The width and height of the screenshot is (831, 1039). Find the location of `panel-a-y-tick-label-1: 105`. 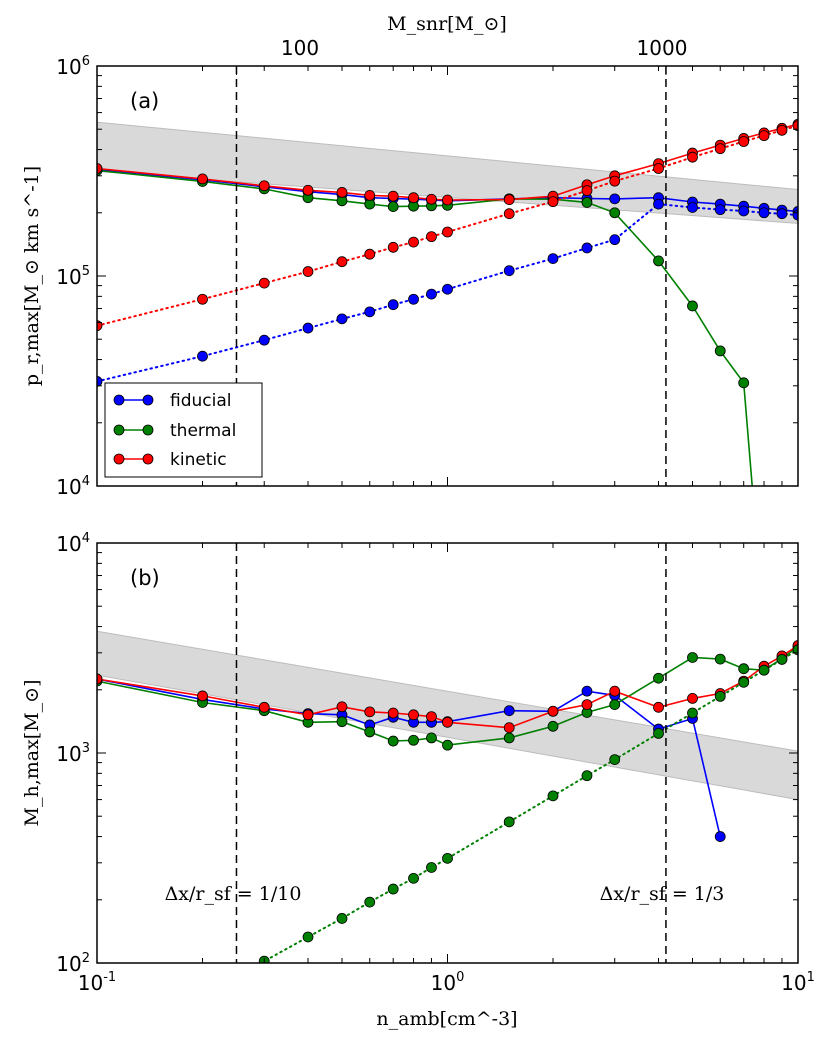

panel-a-y-tick-label-1: 105 is located at coordinates (73, 276).